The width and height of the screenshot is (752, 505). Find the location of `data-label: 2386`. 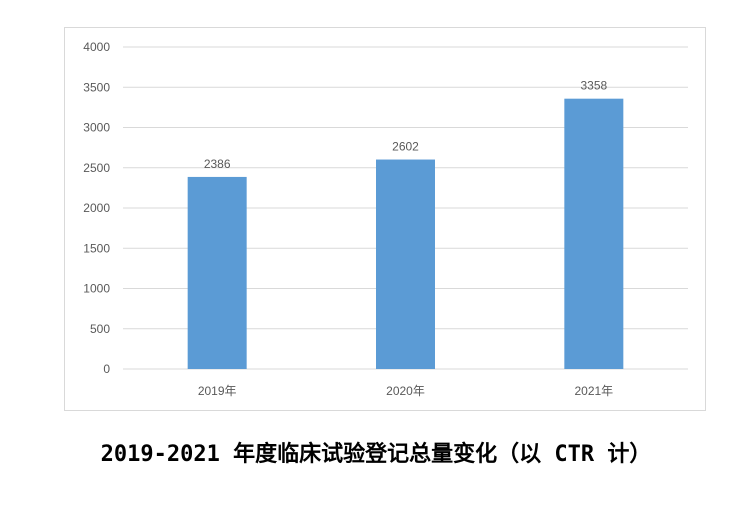

data-label: 2386 is located at coordinates (217, 164).